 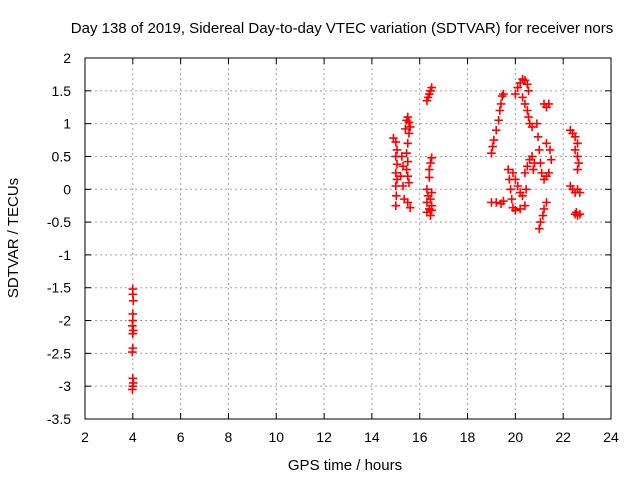 I want to click on y-tick-label: 1.5, so click(x=62, y=91).